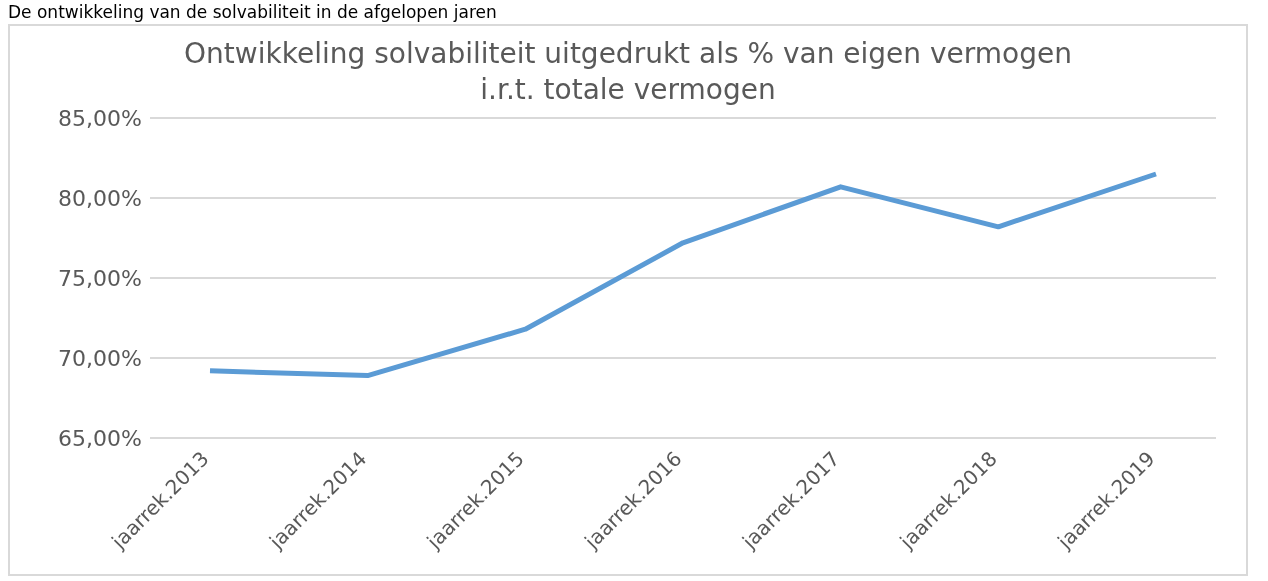 The height and width of the screenshot is (581, 1268). What do you see at coordinates (100, 278) in the screenshot?
I see `y-tick-label: 75,00%` at bounding box center [100, 278].